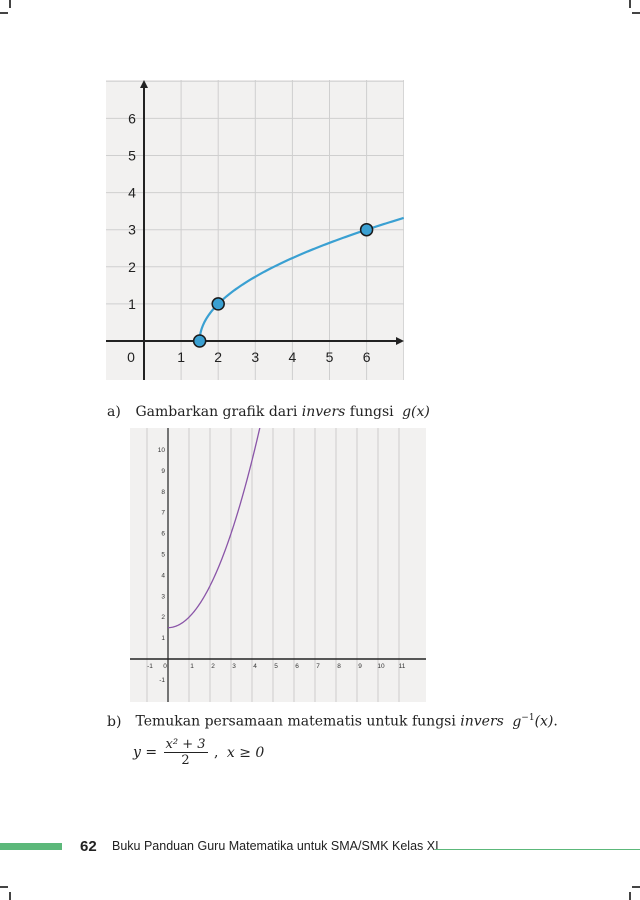 The width and height of the screenshot is (640, 900). Describe the element at coordinates (517, 721) in the screenshot. I see `question-b-math: g` at that location.